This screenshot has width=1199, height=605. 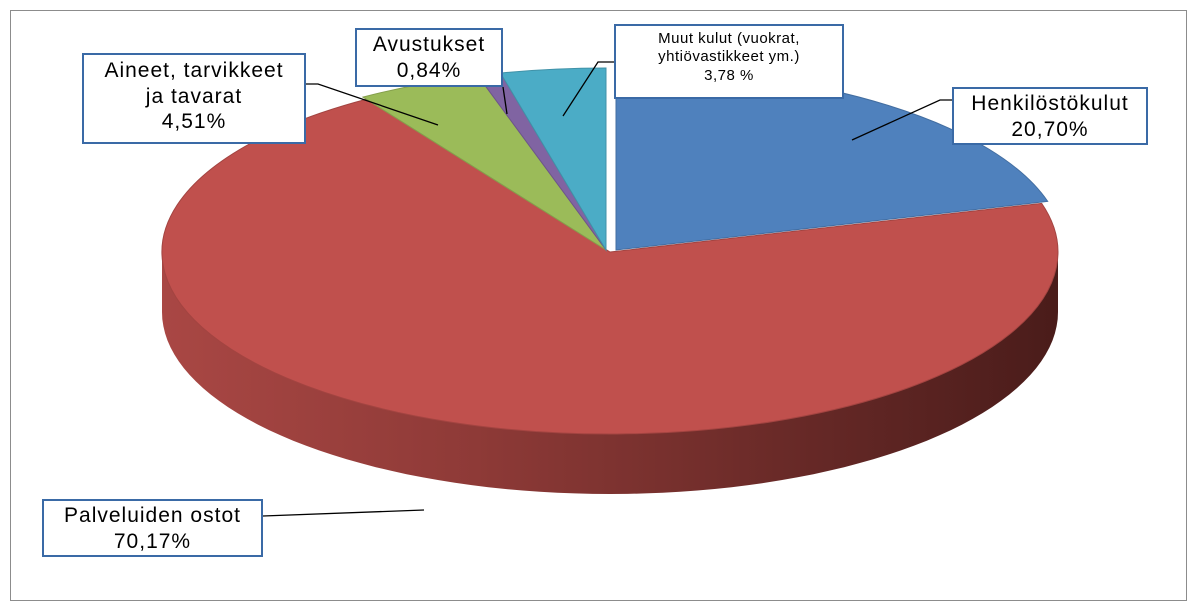 I want to click on label-name: Henkilöstökulut, so click(x=1050, y=103).